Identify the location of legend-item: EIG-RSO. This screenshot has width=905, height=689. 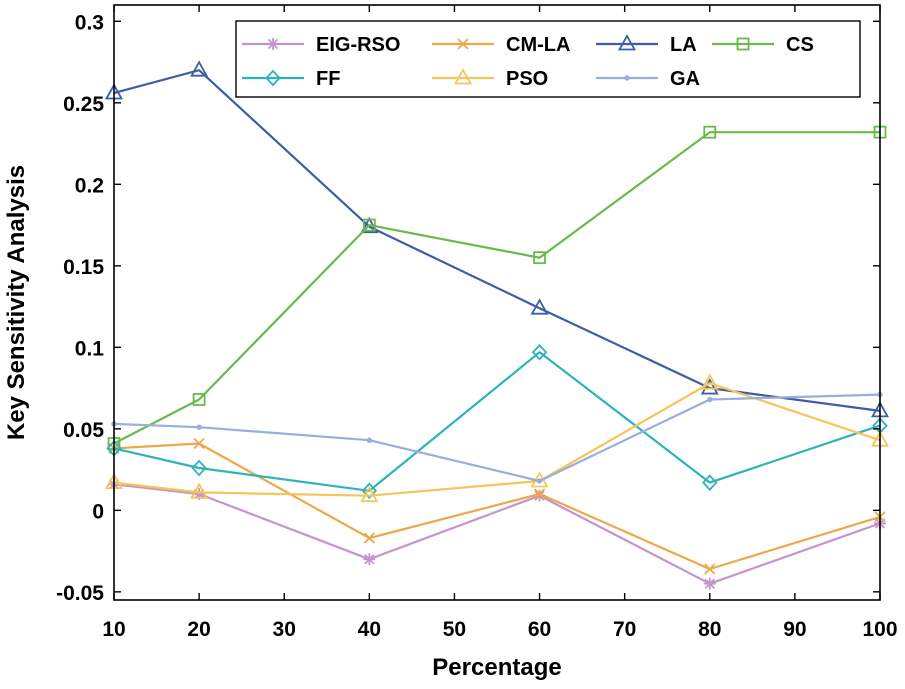
(321, 45).